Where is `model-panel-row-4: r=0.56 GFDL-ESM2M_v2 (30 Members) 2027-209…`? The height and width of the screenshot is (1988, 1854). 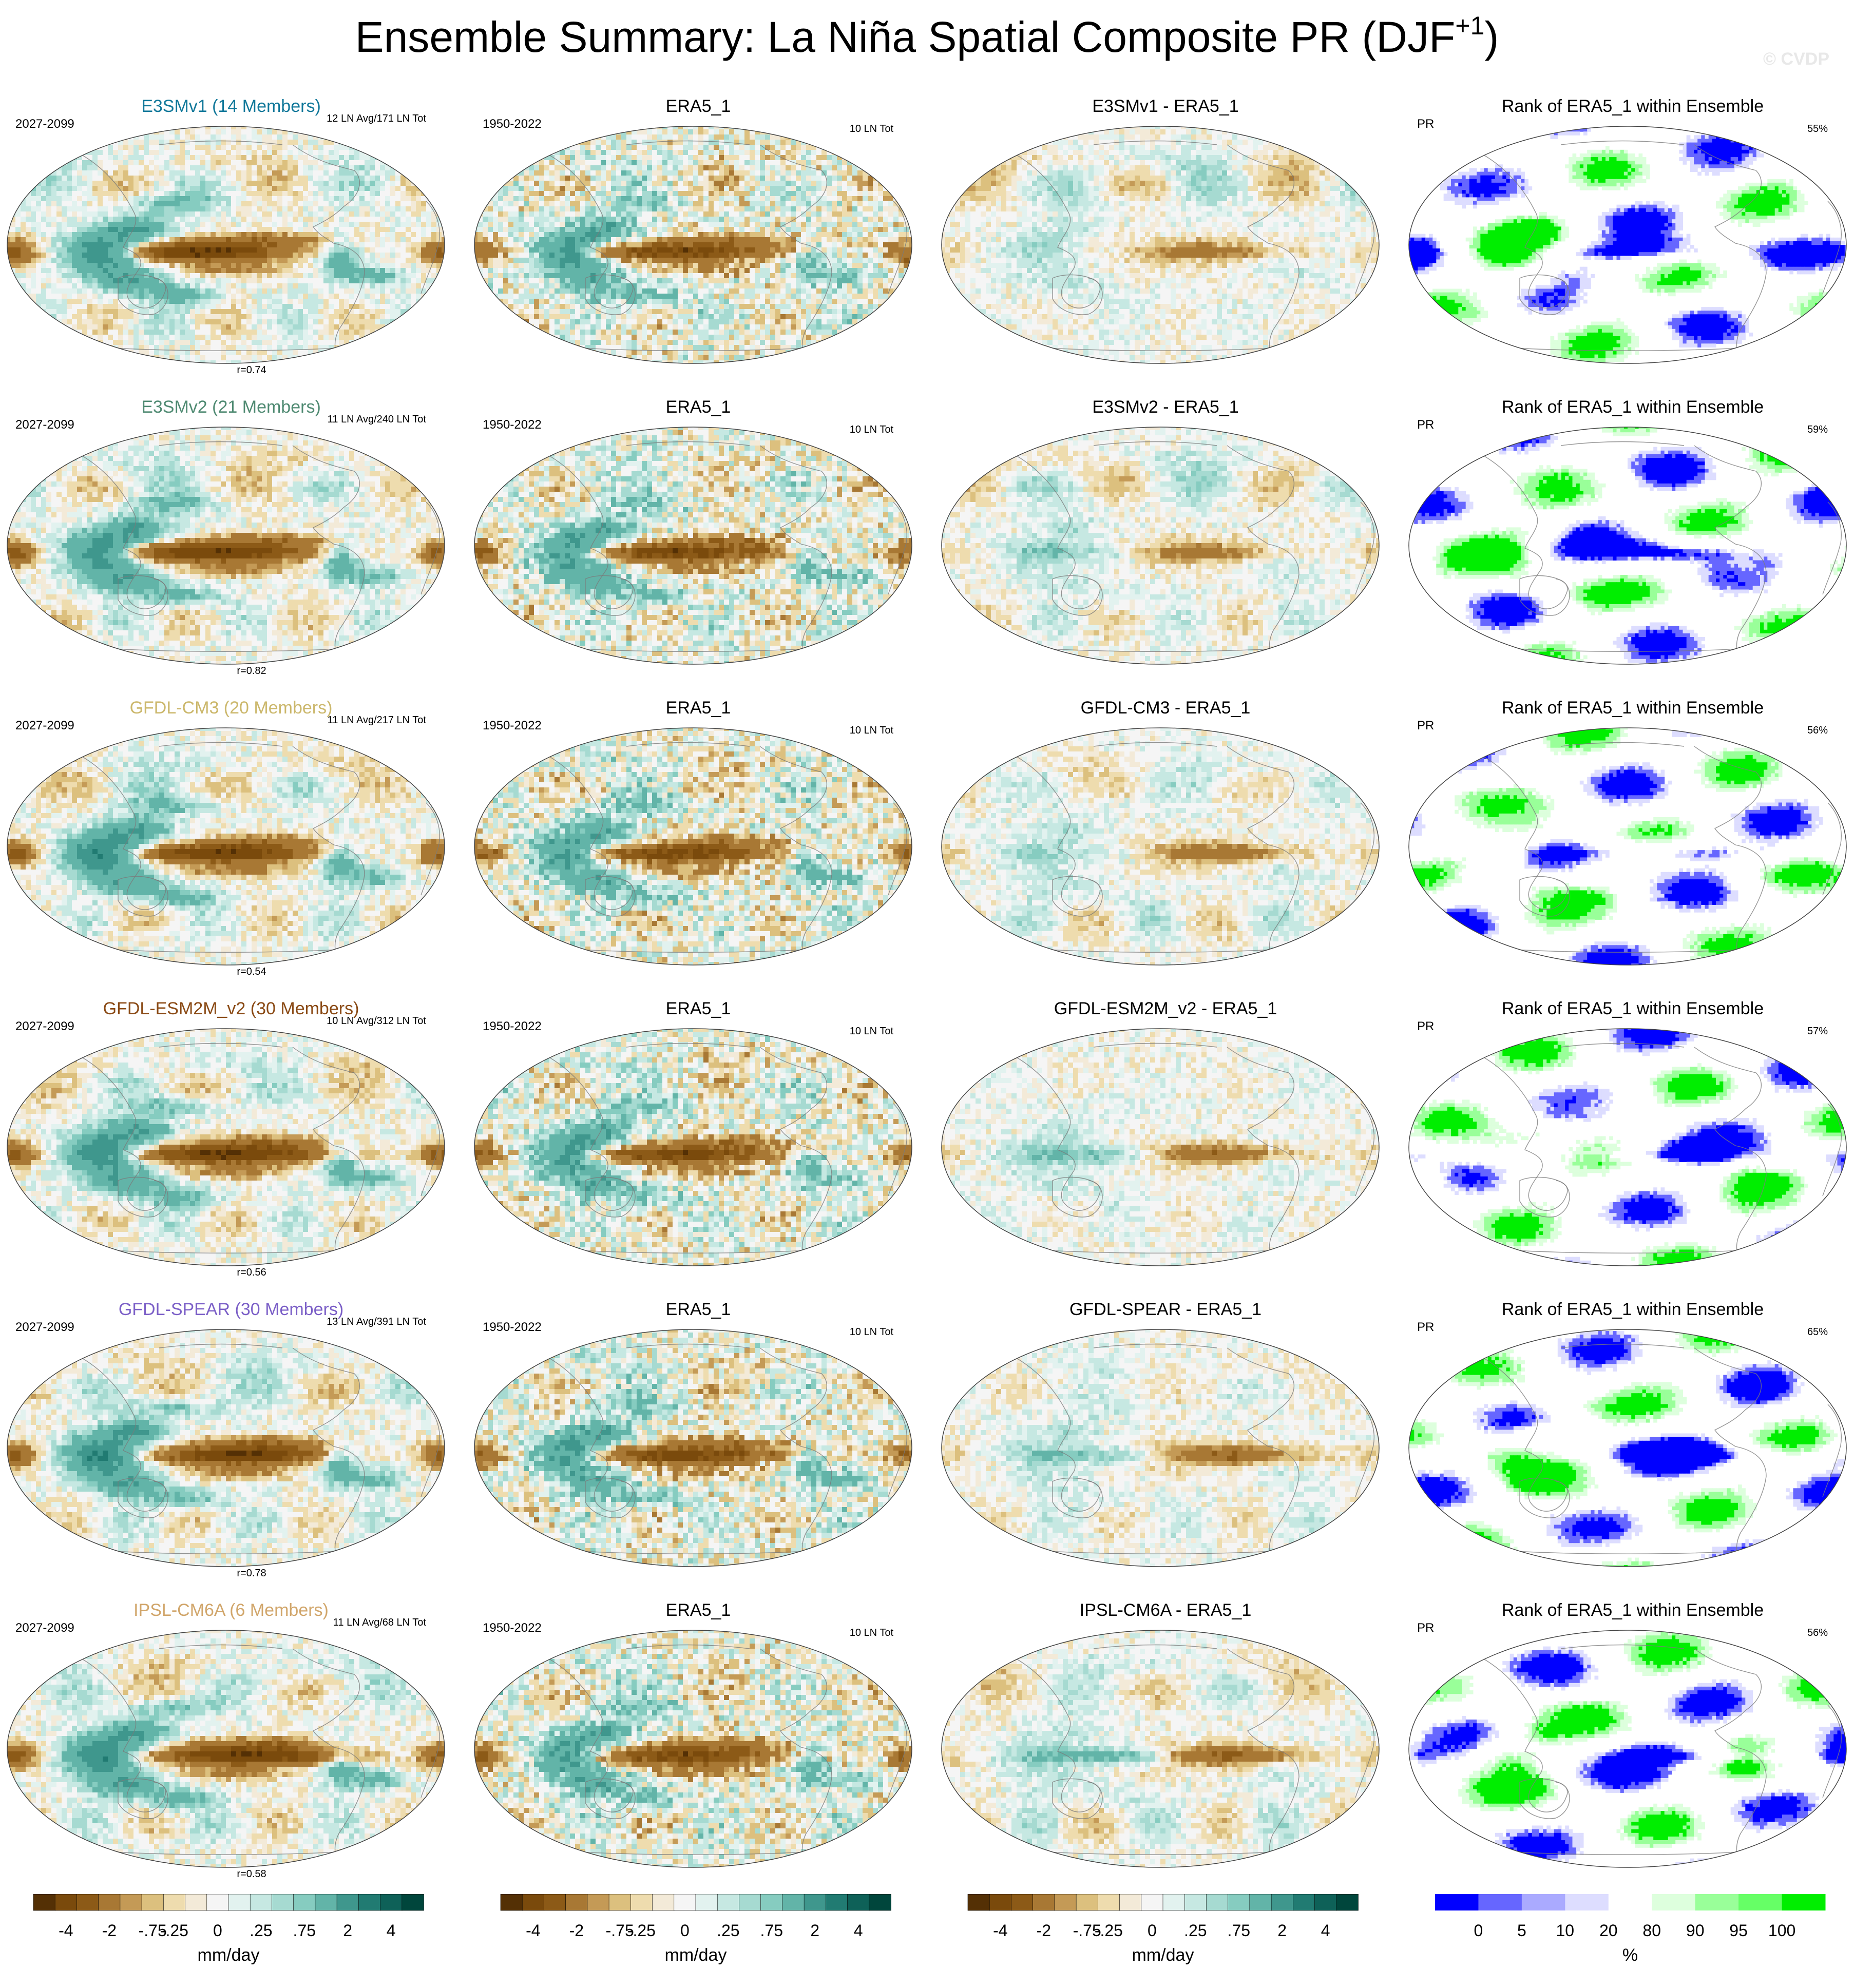
model-panel-row-4: r=0.56 GFDL-ESM2M_v2 (30 Members) 2027-209… is located at coordinates (231, 1143).